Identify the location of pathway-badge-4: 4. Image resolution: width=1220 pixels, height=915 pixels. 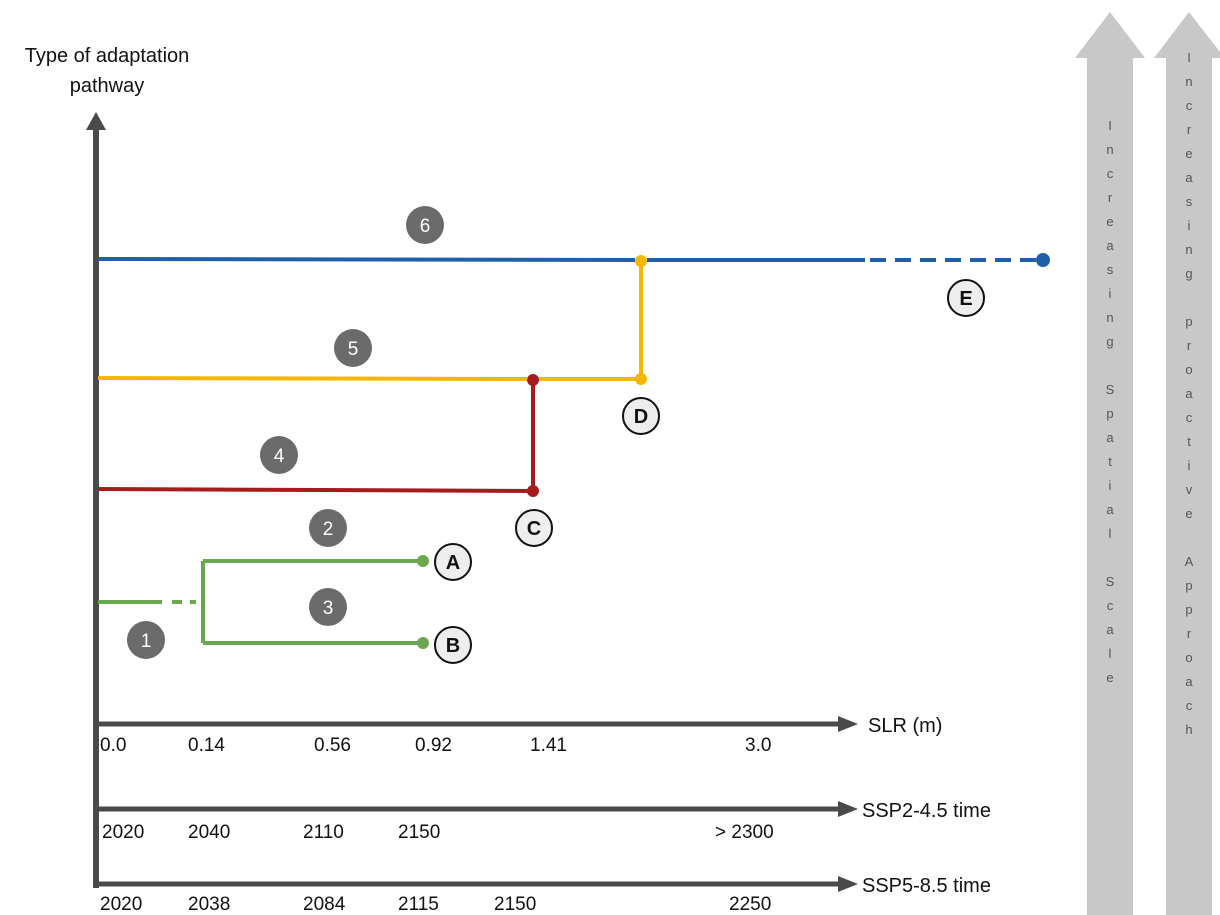
(279, 455).